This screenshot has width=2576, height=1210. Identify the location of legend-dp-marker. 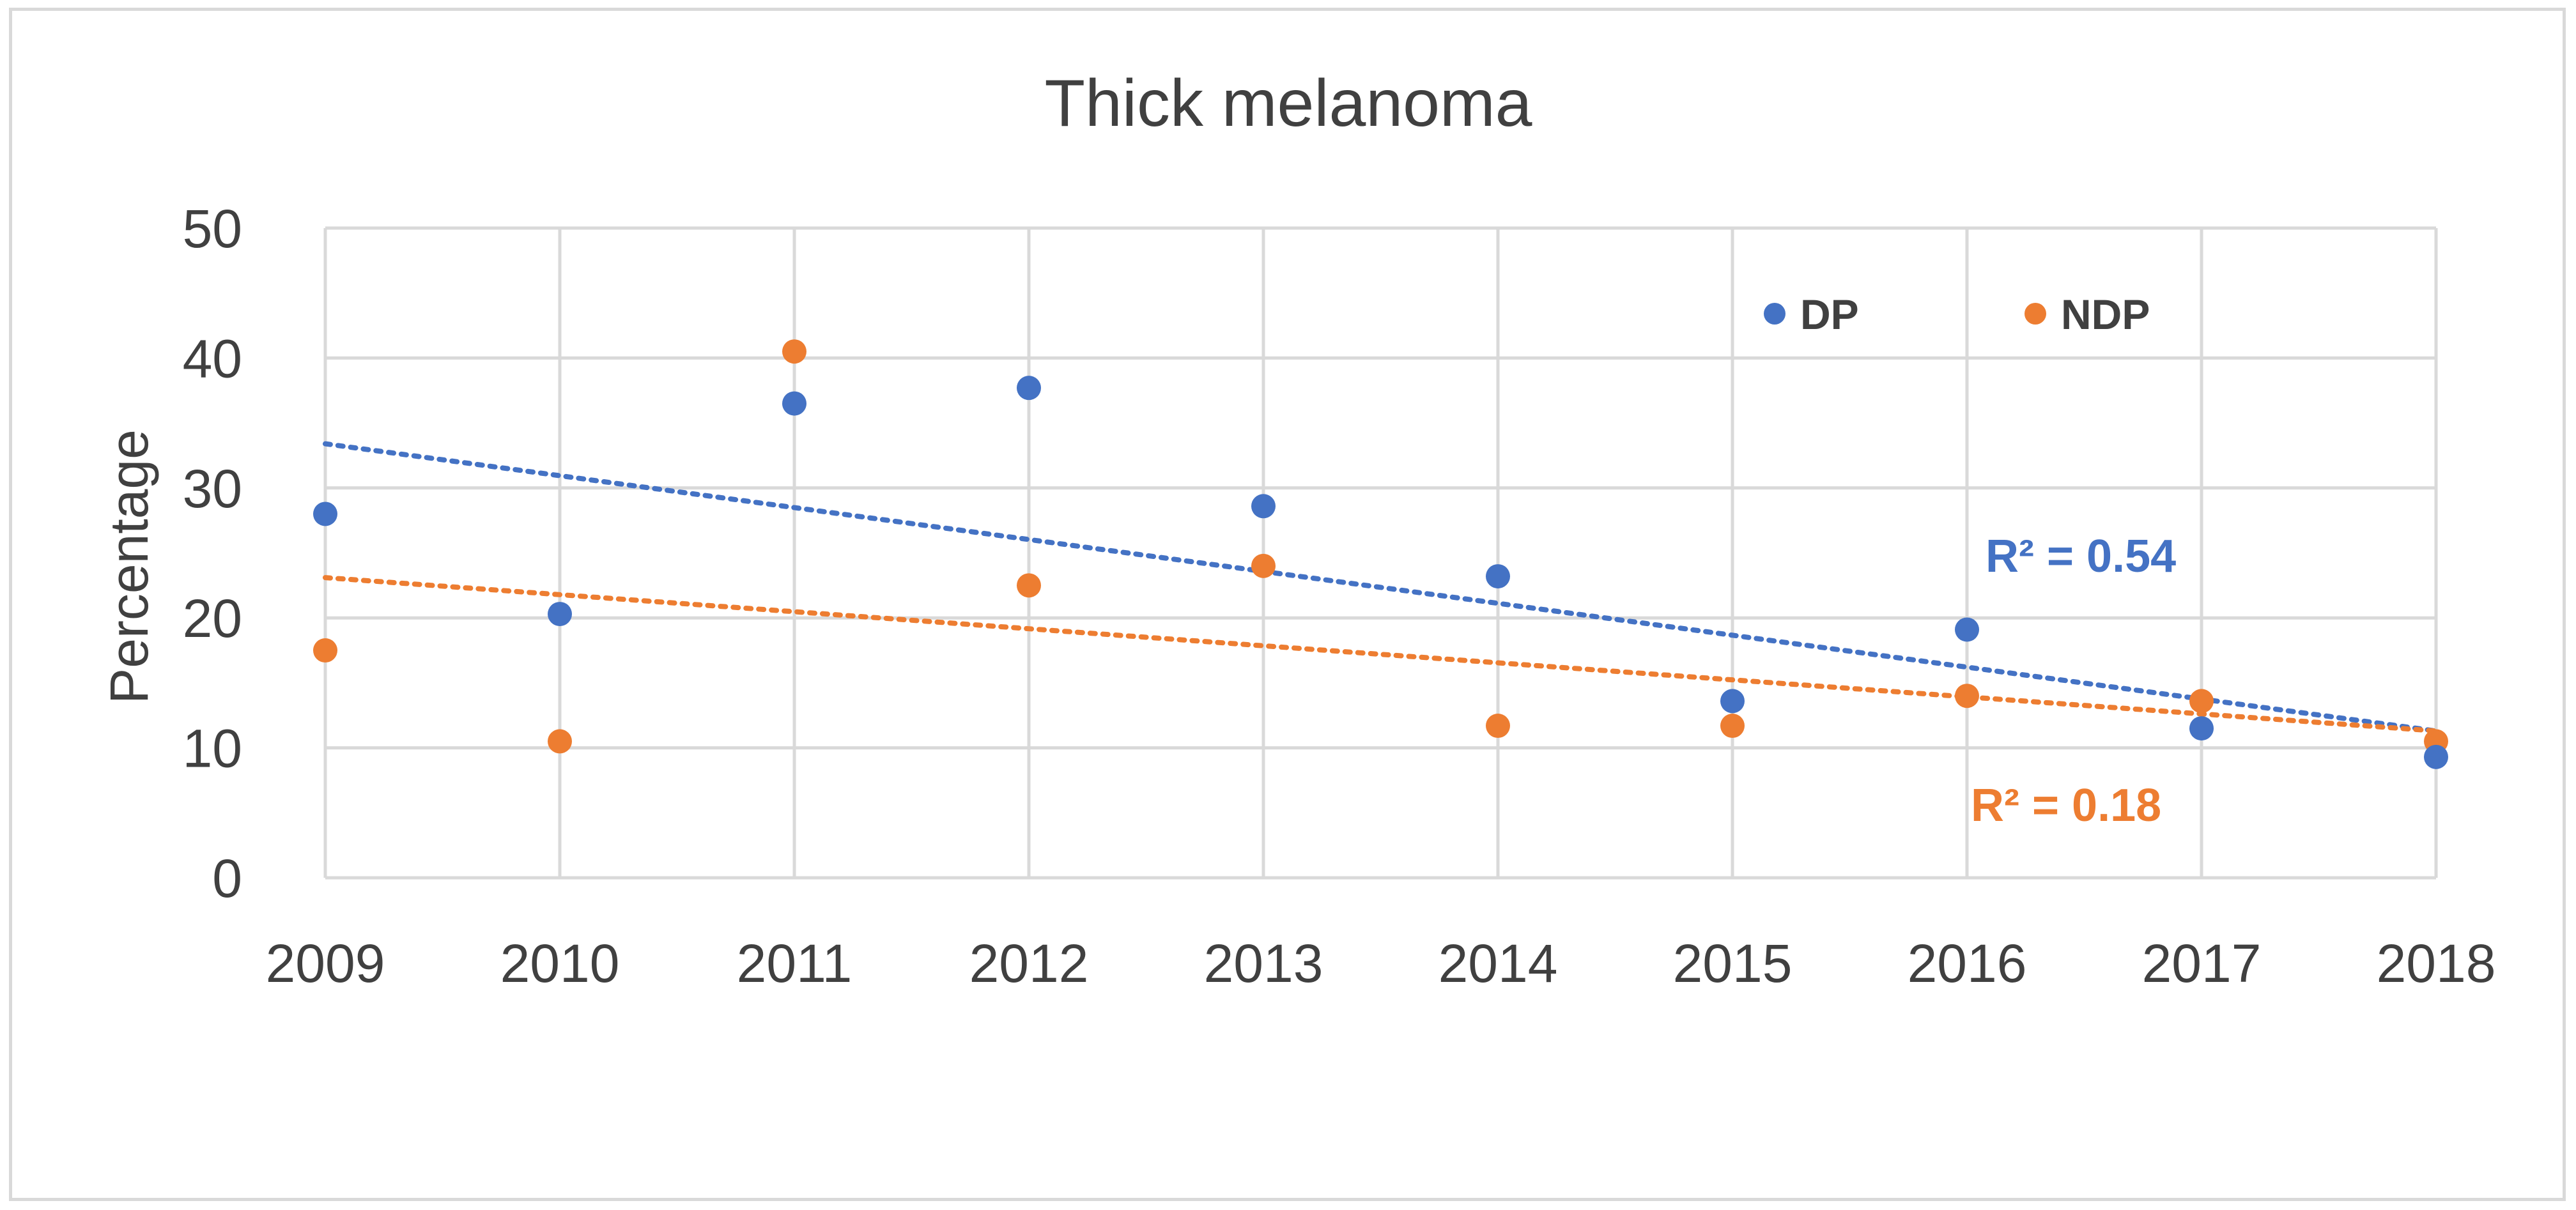
(1774, 314).